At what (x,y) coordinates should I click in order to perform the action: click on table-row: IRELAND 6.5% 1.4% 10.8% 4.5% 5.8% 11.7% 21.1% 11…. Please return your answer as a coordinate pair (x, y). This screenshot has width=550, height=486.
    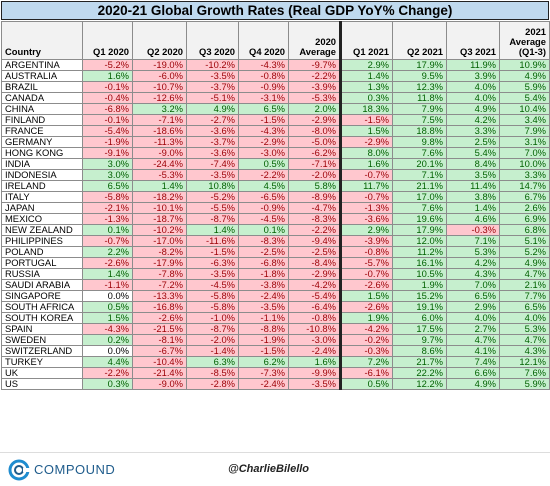
    Looking at the image, I should click on (275, 186).